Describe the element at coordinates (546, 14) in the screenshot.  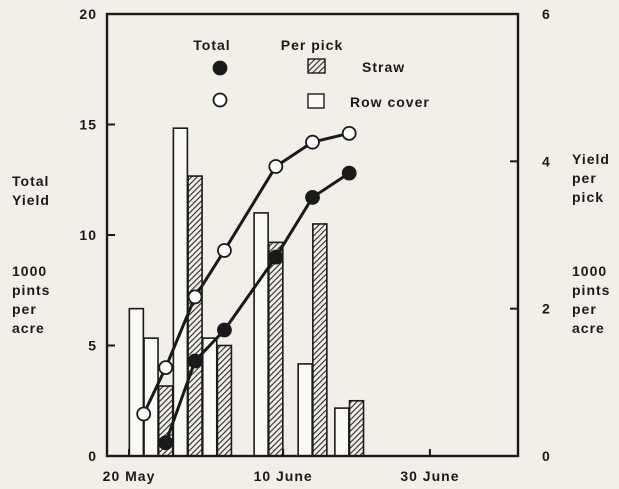
I see `right-tick-label: 6` at that location.